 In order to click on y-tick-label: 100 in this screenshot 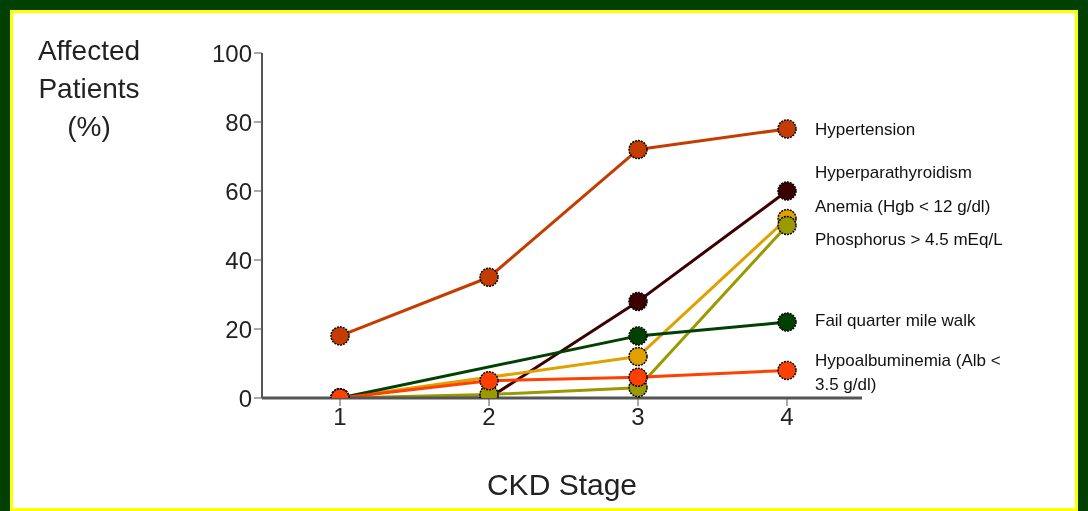, I will do `click(231, 53)`.